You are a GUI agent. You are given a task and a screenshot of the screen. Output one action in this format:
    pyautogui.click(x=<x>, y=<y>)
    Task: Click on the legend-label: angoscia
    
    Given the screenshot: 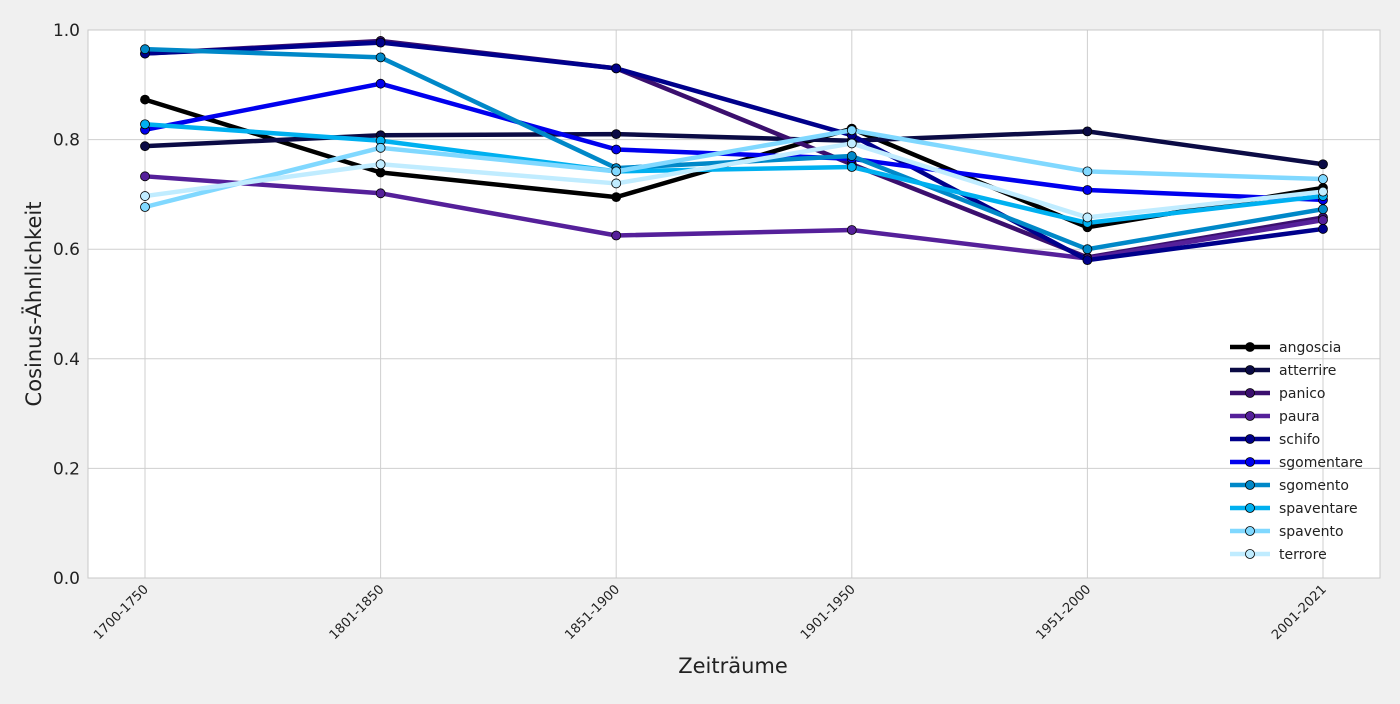 What is the action you would take?
    pyautogui.click(x=1310, y=348)
    